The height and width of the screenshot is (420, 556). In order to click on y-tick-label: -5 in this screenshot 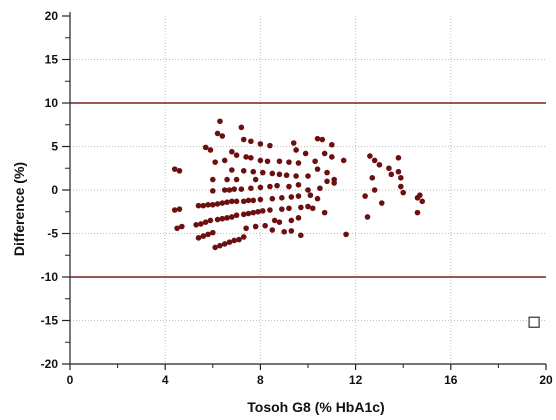, I will do `click(52, 234)`.